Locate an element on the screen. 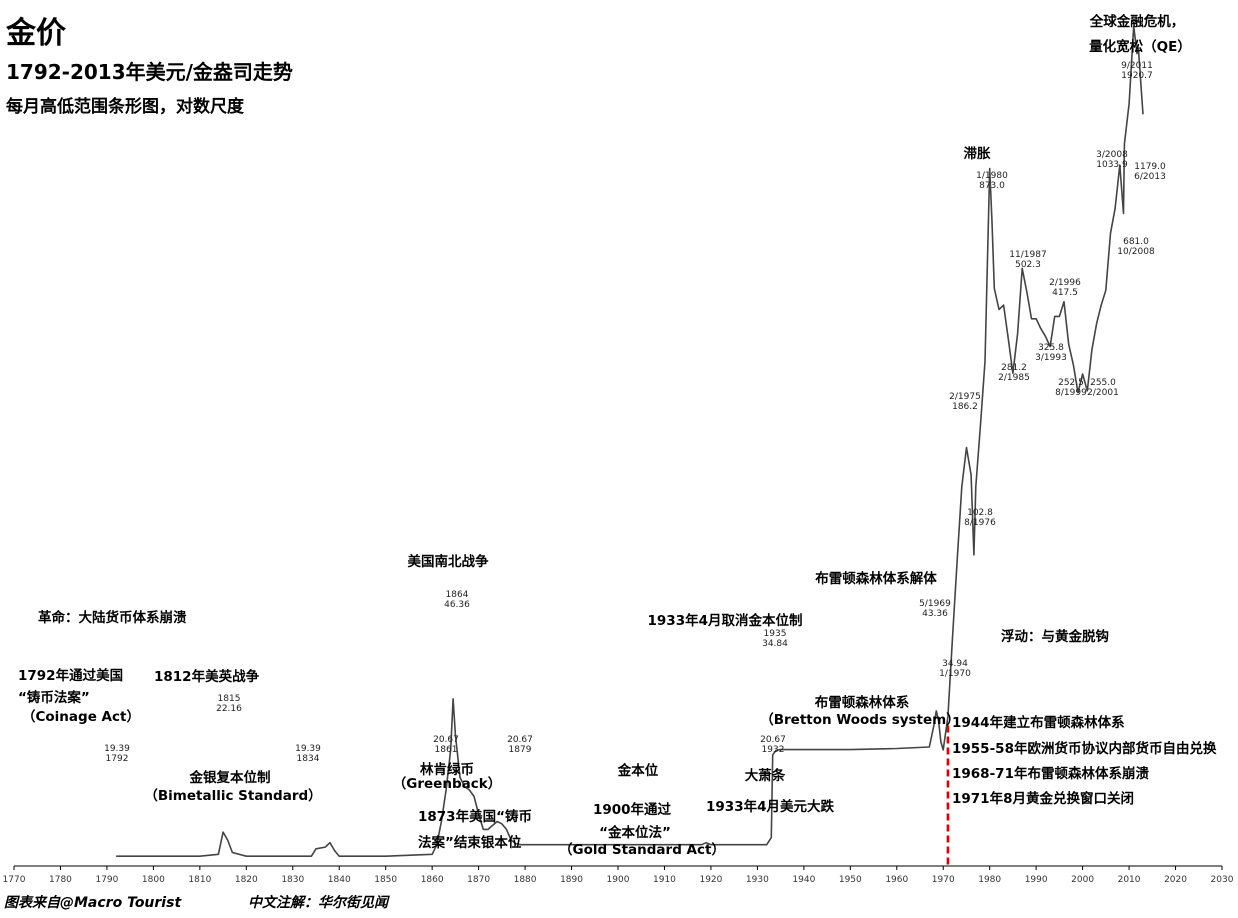 The image size is (1238, 918). data-label: 417.5 is located at coordinates (1065, 293).